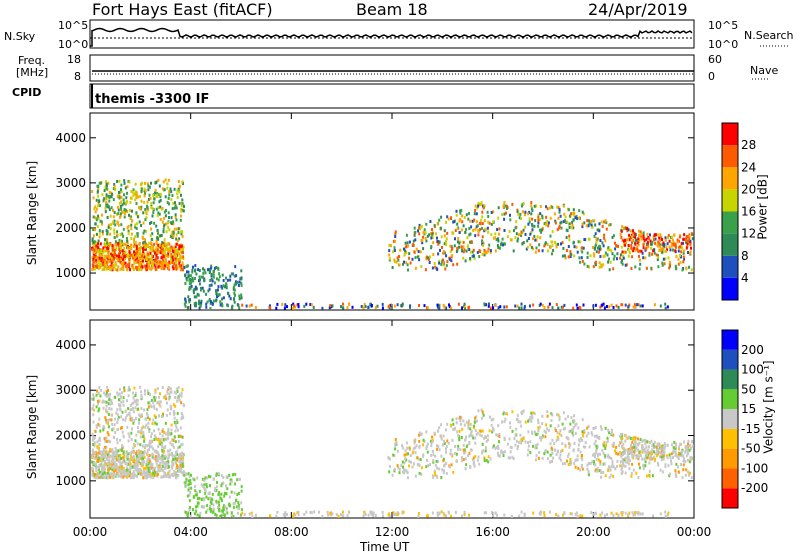 Image resolution: width=800 pixels, height=554 pixels. I want to click on ytick-label: 3000, so click(70, 390).